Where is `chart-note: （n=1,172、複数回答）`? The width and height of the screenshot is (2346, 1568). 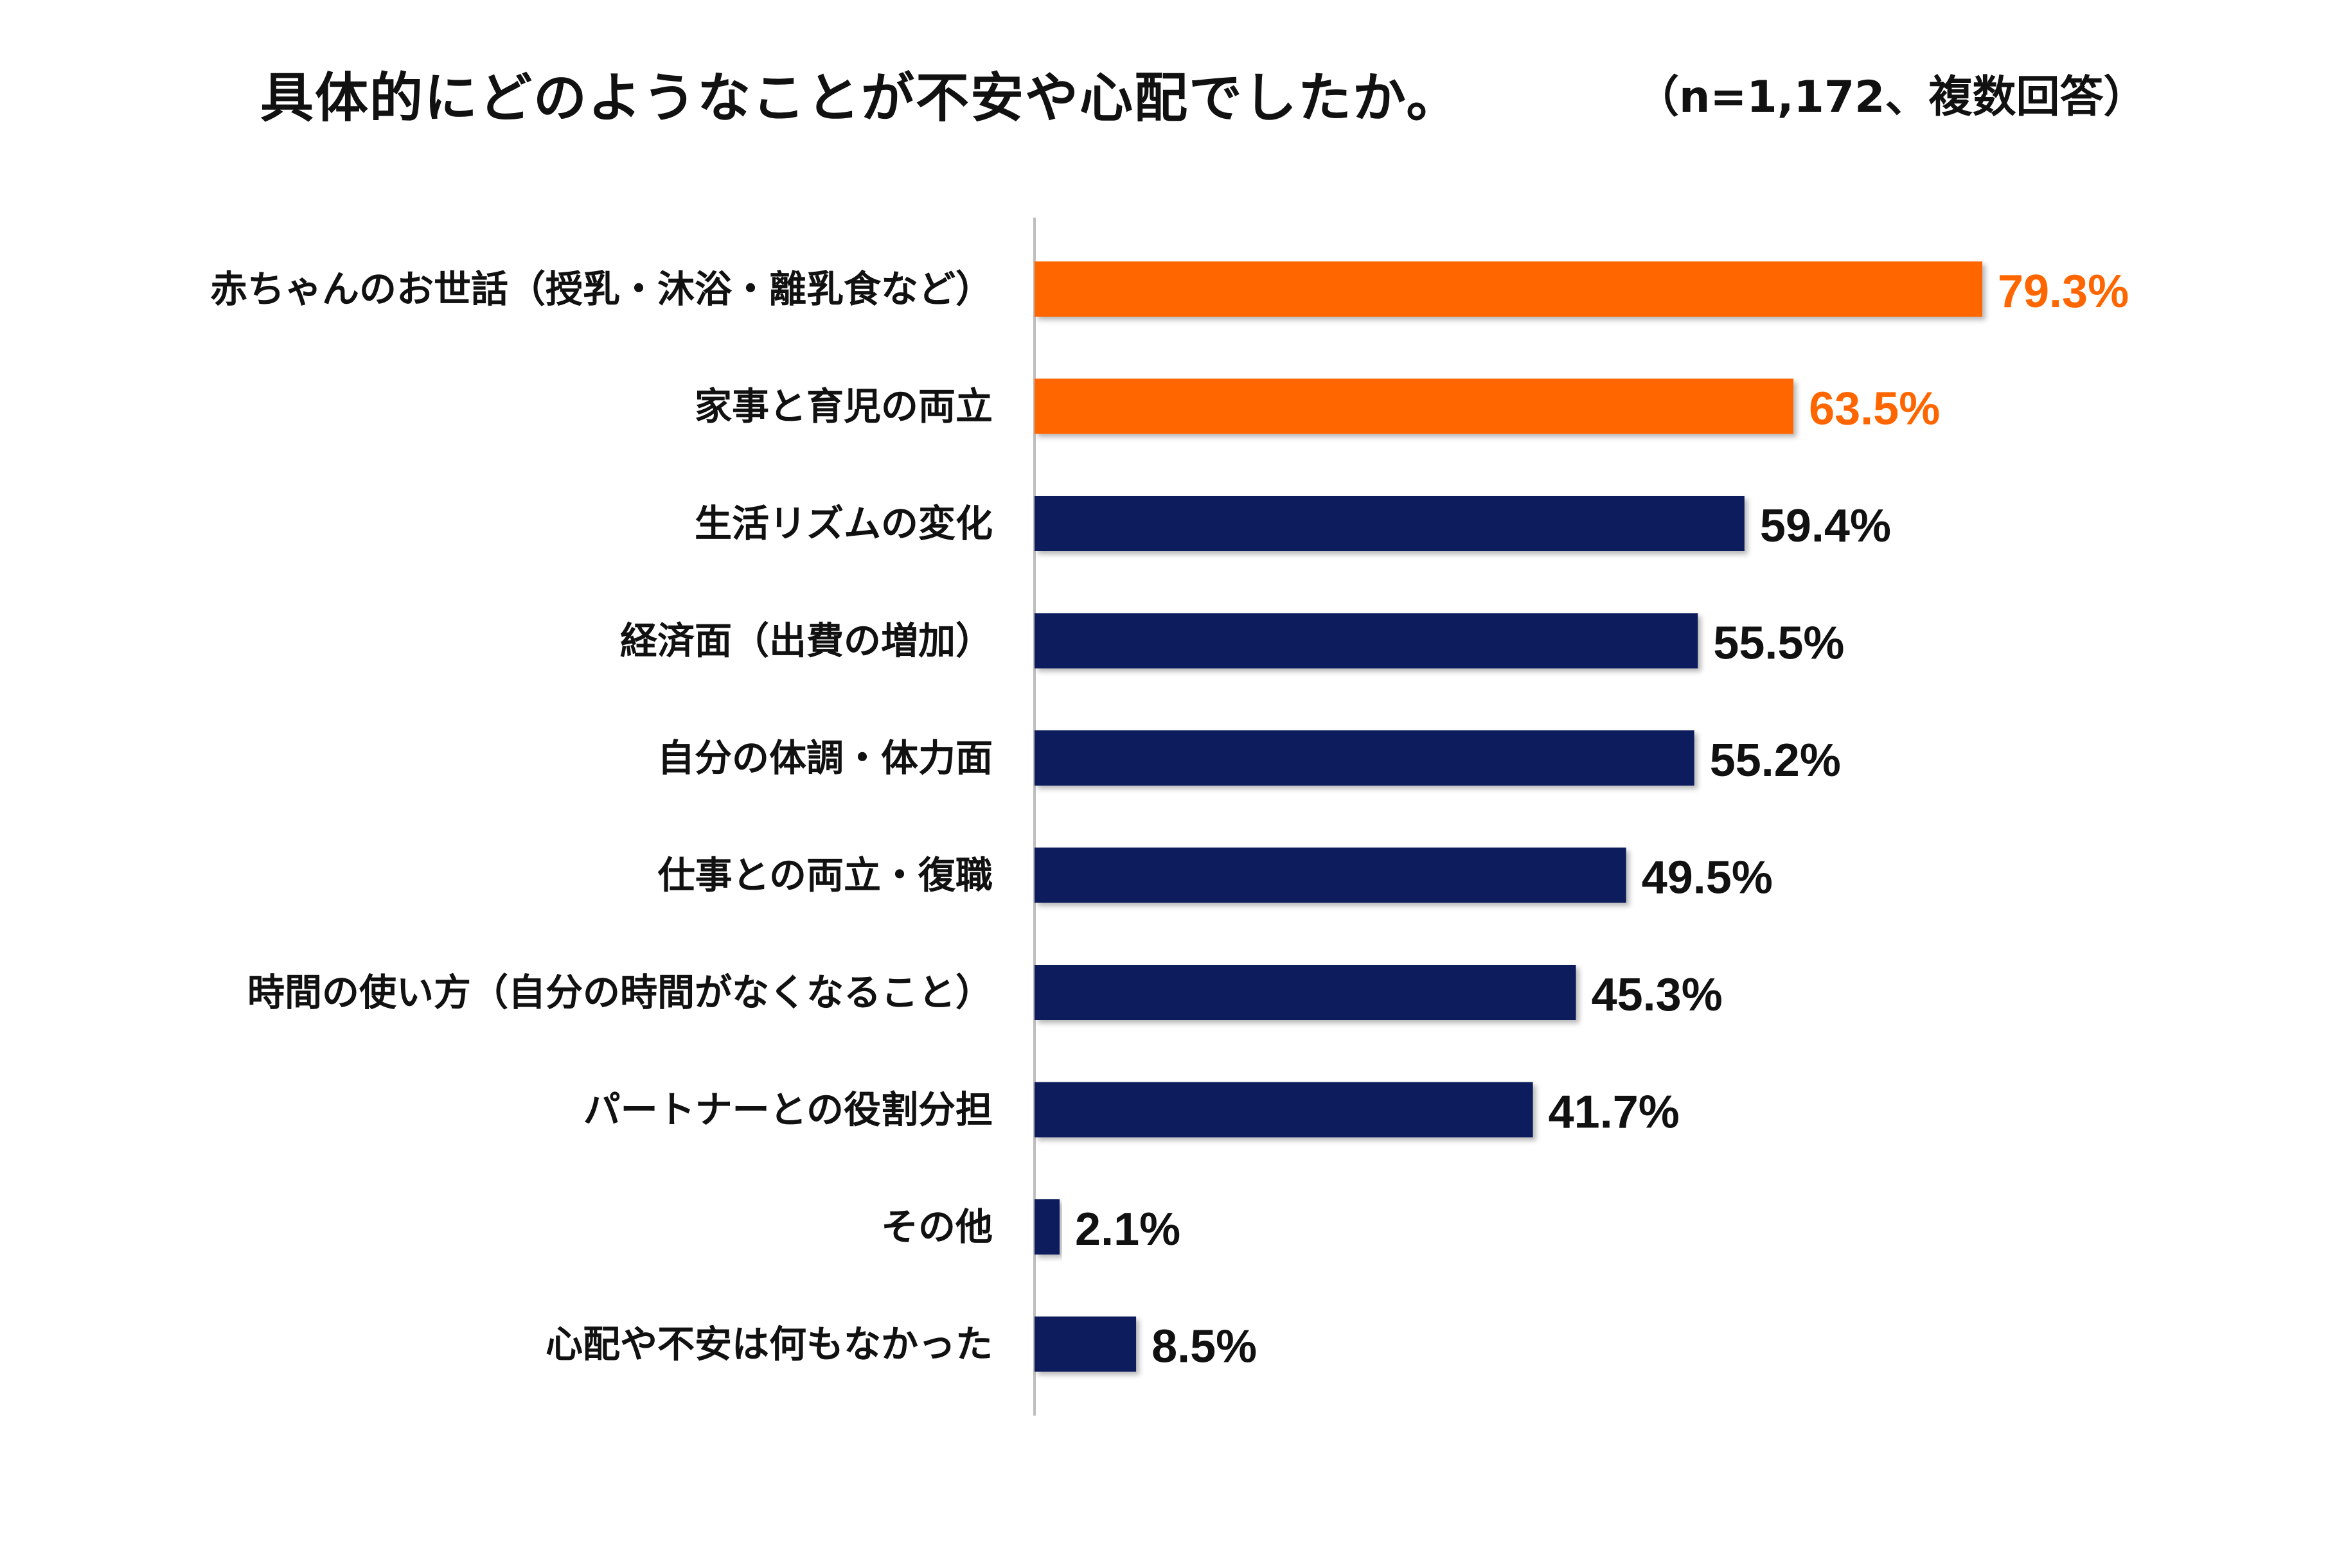 chart-note: （n=1,172、複数回答） is located at coordinates (1891, 97).